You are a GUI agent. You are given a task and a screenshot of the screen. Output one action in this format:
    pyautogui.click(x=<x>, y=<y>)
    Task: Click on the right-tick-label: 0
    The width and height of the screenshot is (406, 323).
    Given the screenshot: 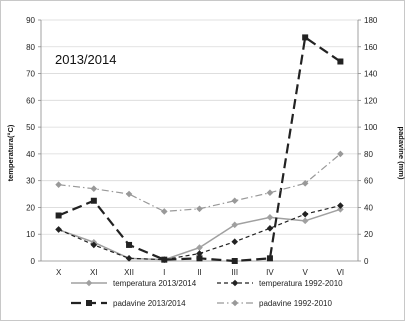 What is the action you would take?
    pyautogui.click(x=366, y=261)
    